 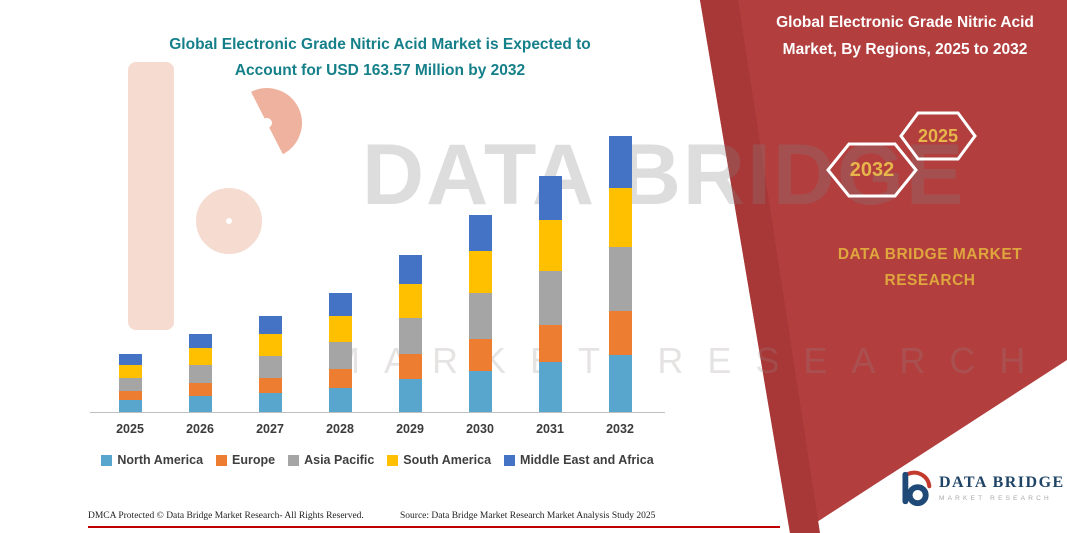 I want to click on legend-item-north-america: North America, so click(x=152, y=460).